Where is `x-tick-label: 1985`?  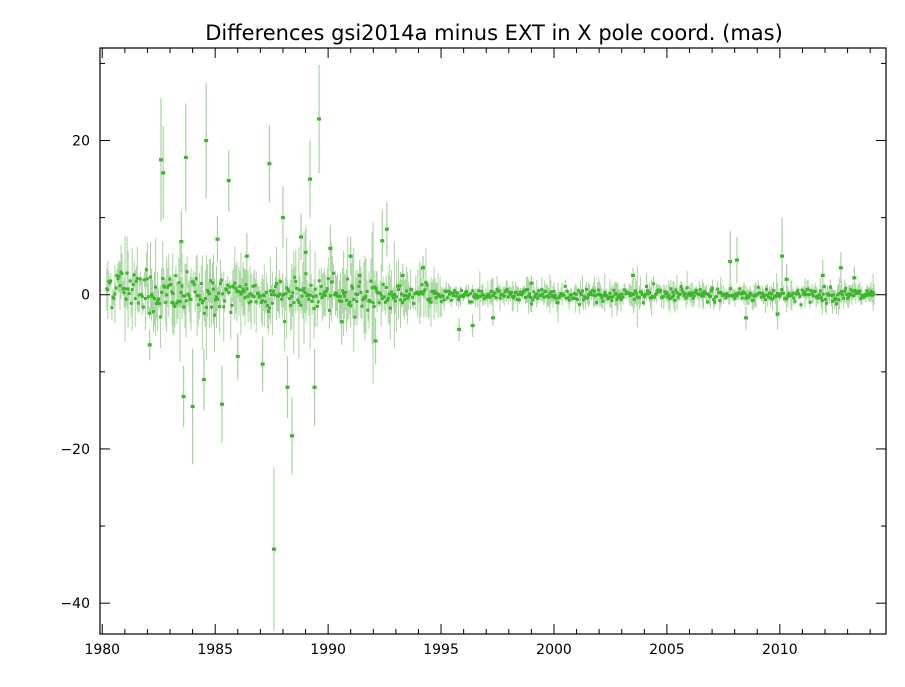 x-tick-label: 1985 is located at coordinates (215, 650).